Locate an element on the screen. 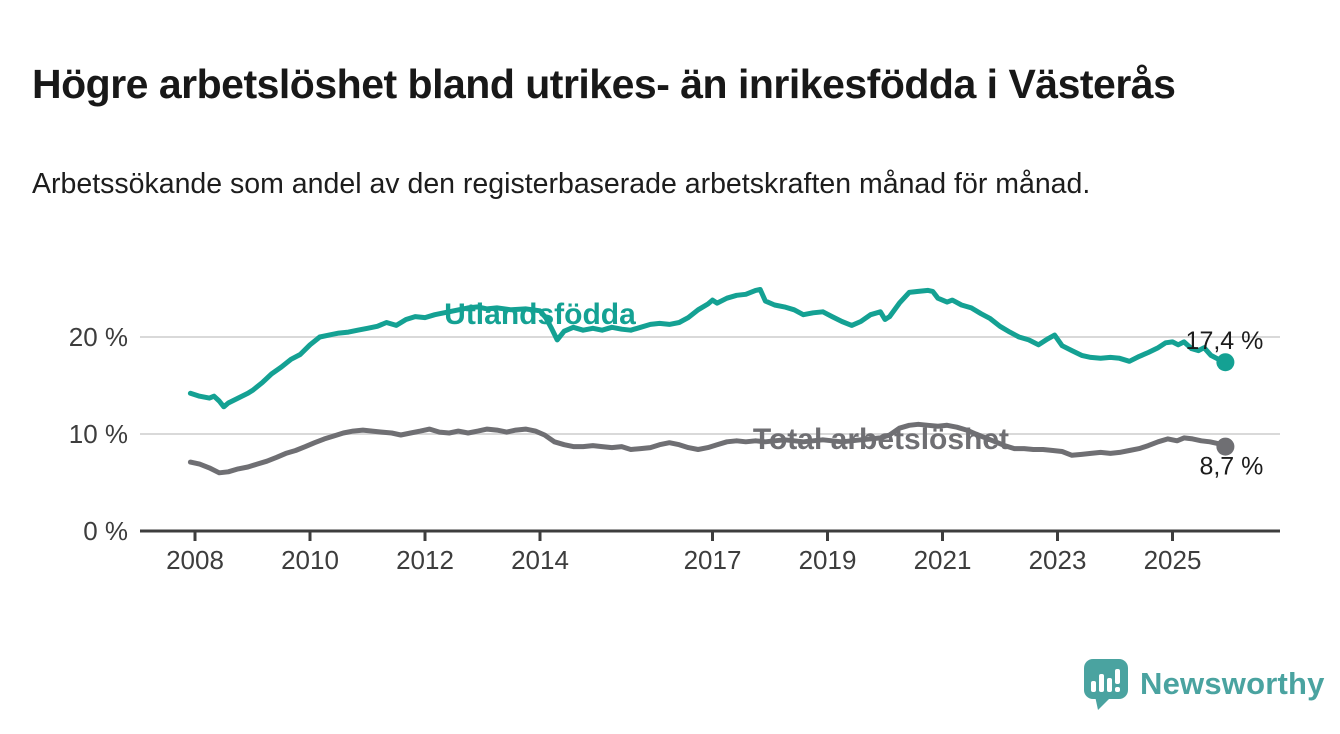 This screenshot has width=1340, height=734. series-end-value-1: 8,7 % is located at coordinates (1231, 467).